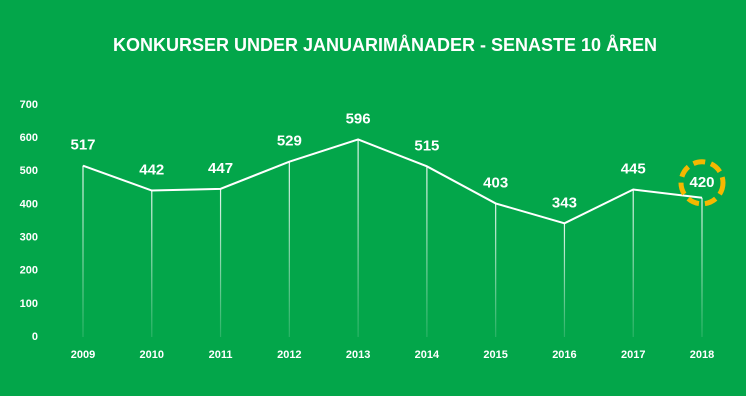 Image resolution: width=746 pixels, height=396 pixels. What do you see at coordinates (358, 118) in the screenshot?
I see `value-label: 596` at bounding box center [358, 118].